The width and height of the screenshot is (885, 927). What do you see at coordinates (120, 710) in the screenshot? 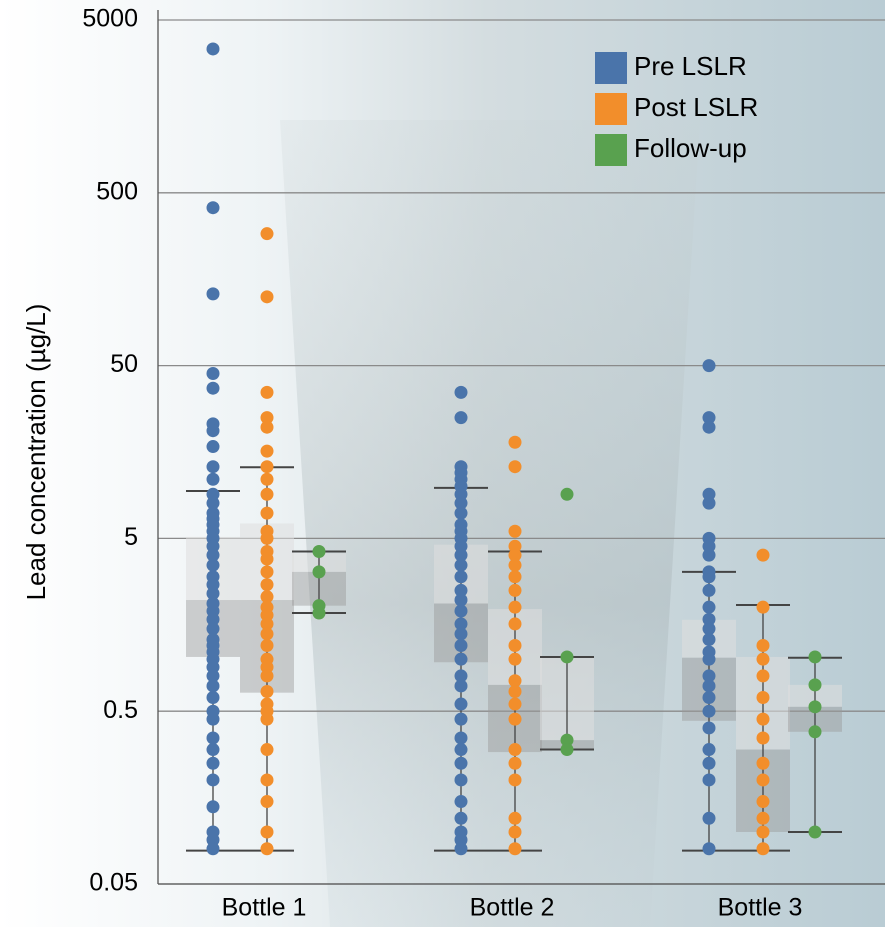
I see `y-tick-label: 0.5` at bounding box center [120, 710].